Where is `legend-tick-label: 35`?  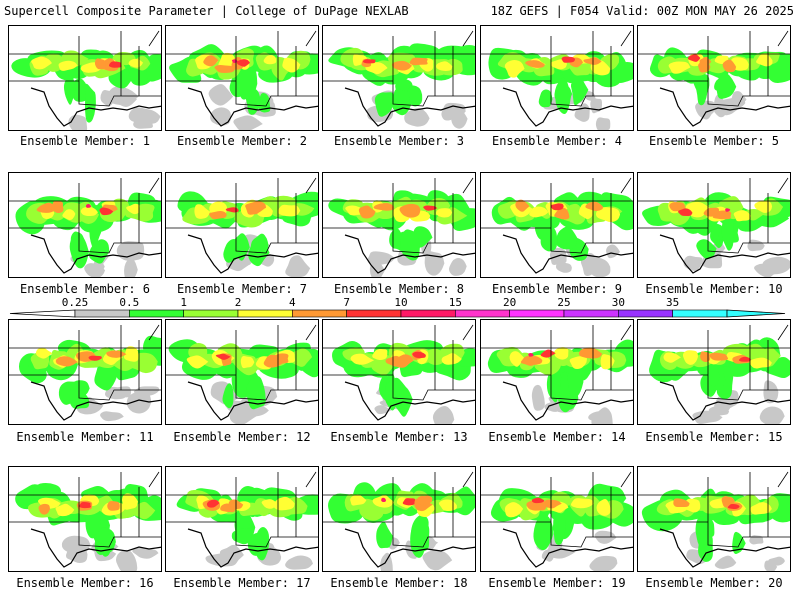 legend-tick-label: 35 is located at coordinates (673, 302).